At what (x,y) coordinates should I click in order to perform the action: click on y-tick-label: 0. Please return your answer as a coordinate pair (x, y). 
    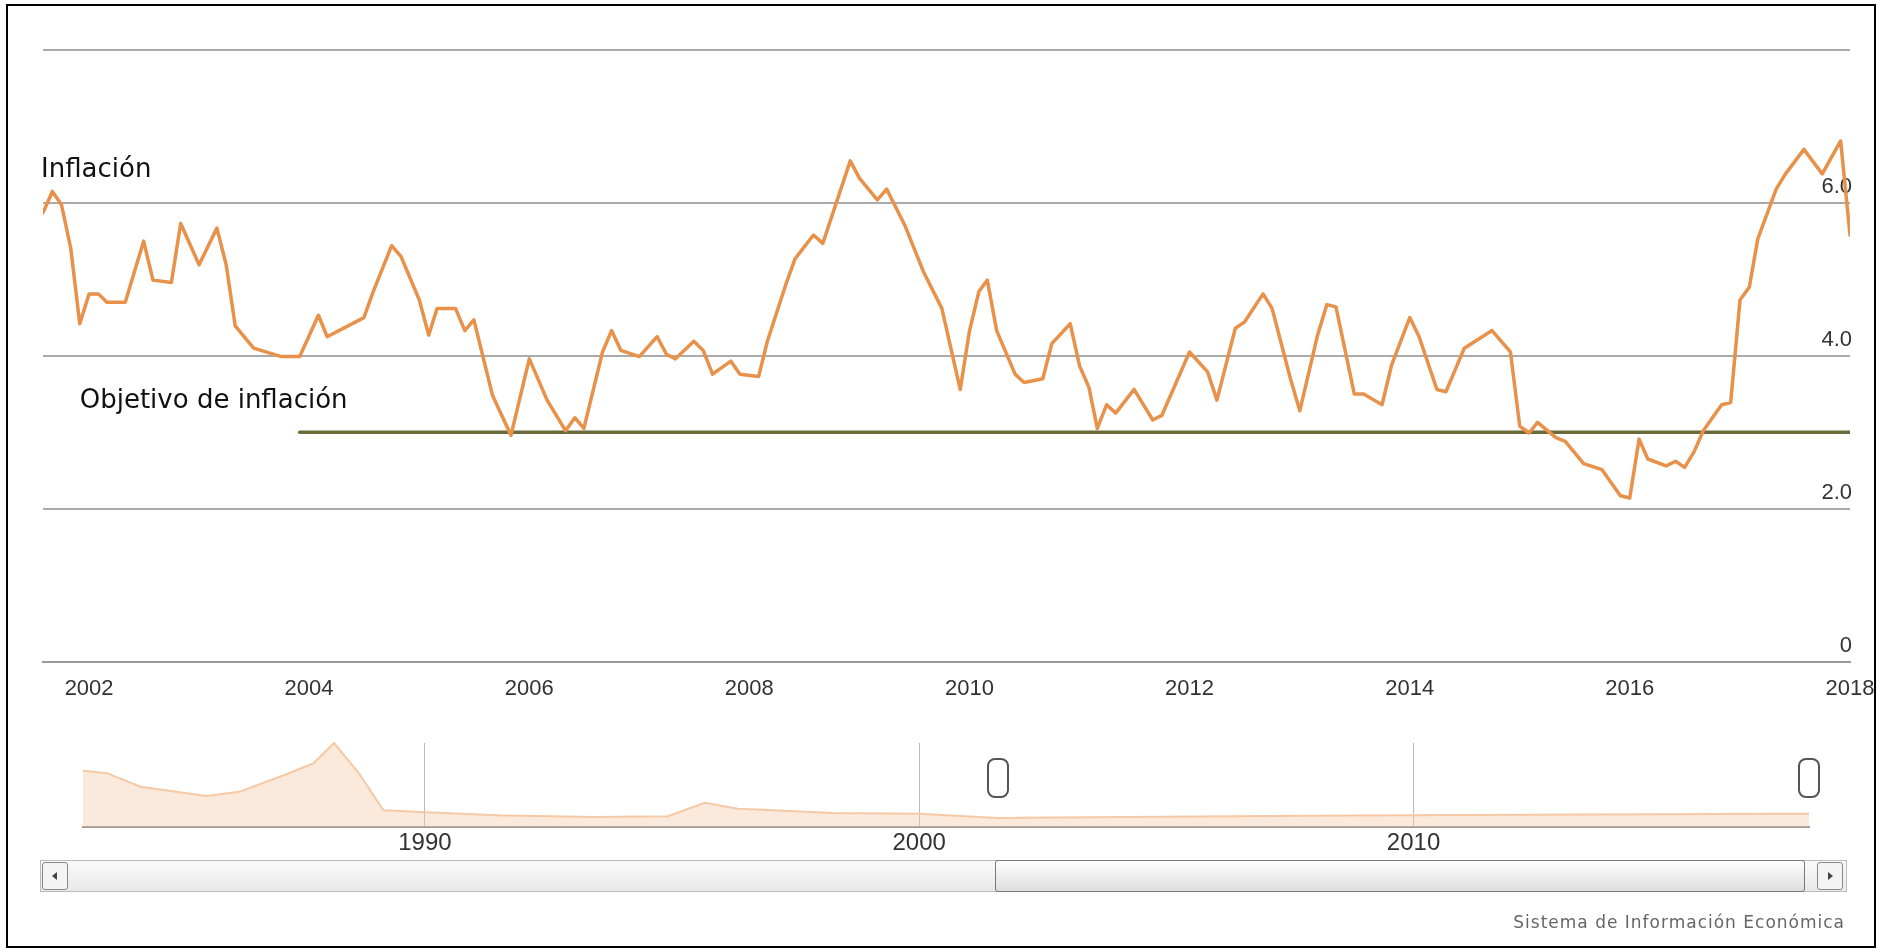
    Looking at the image, I should click on (1845, 644).